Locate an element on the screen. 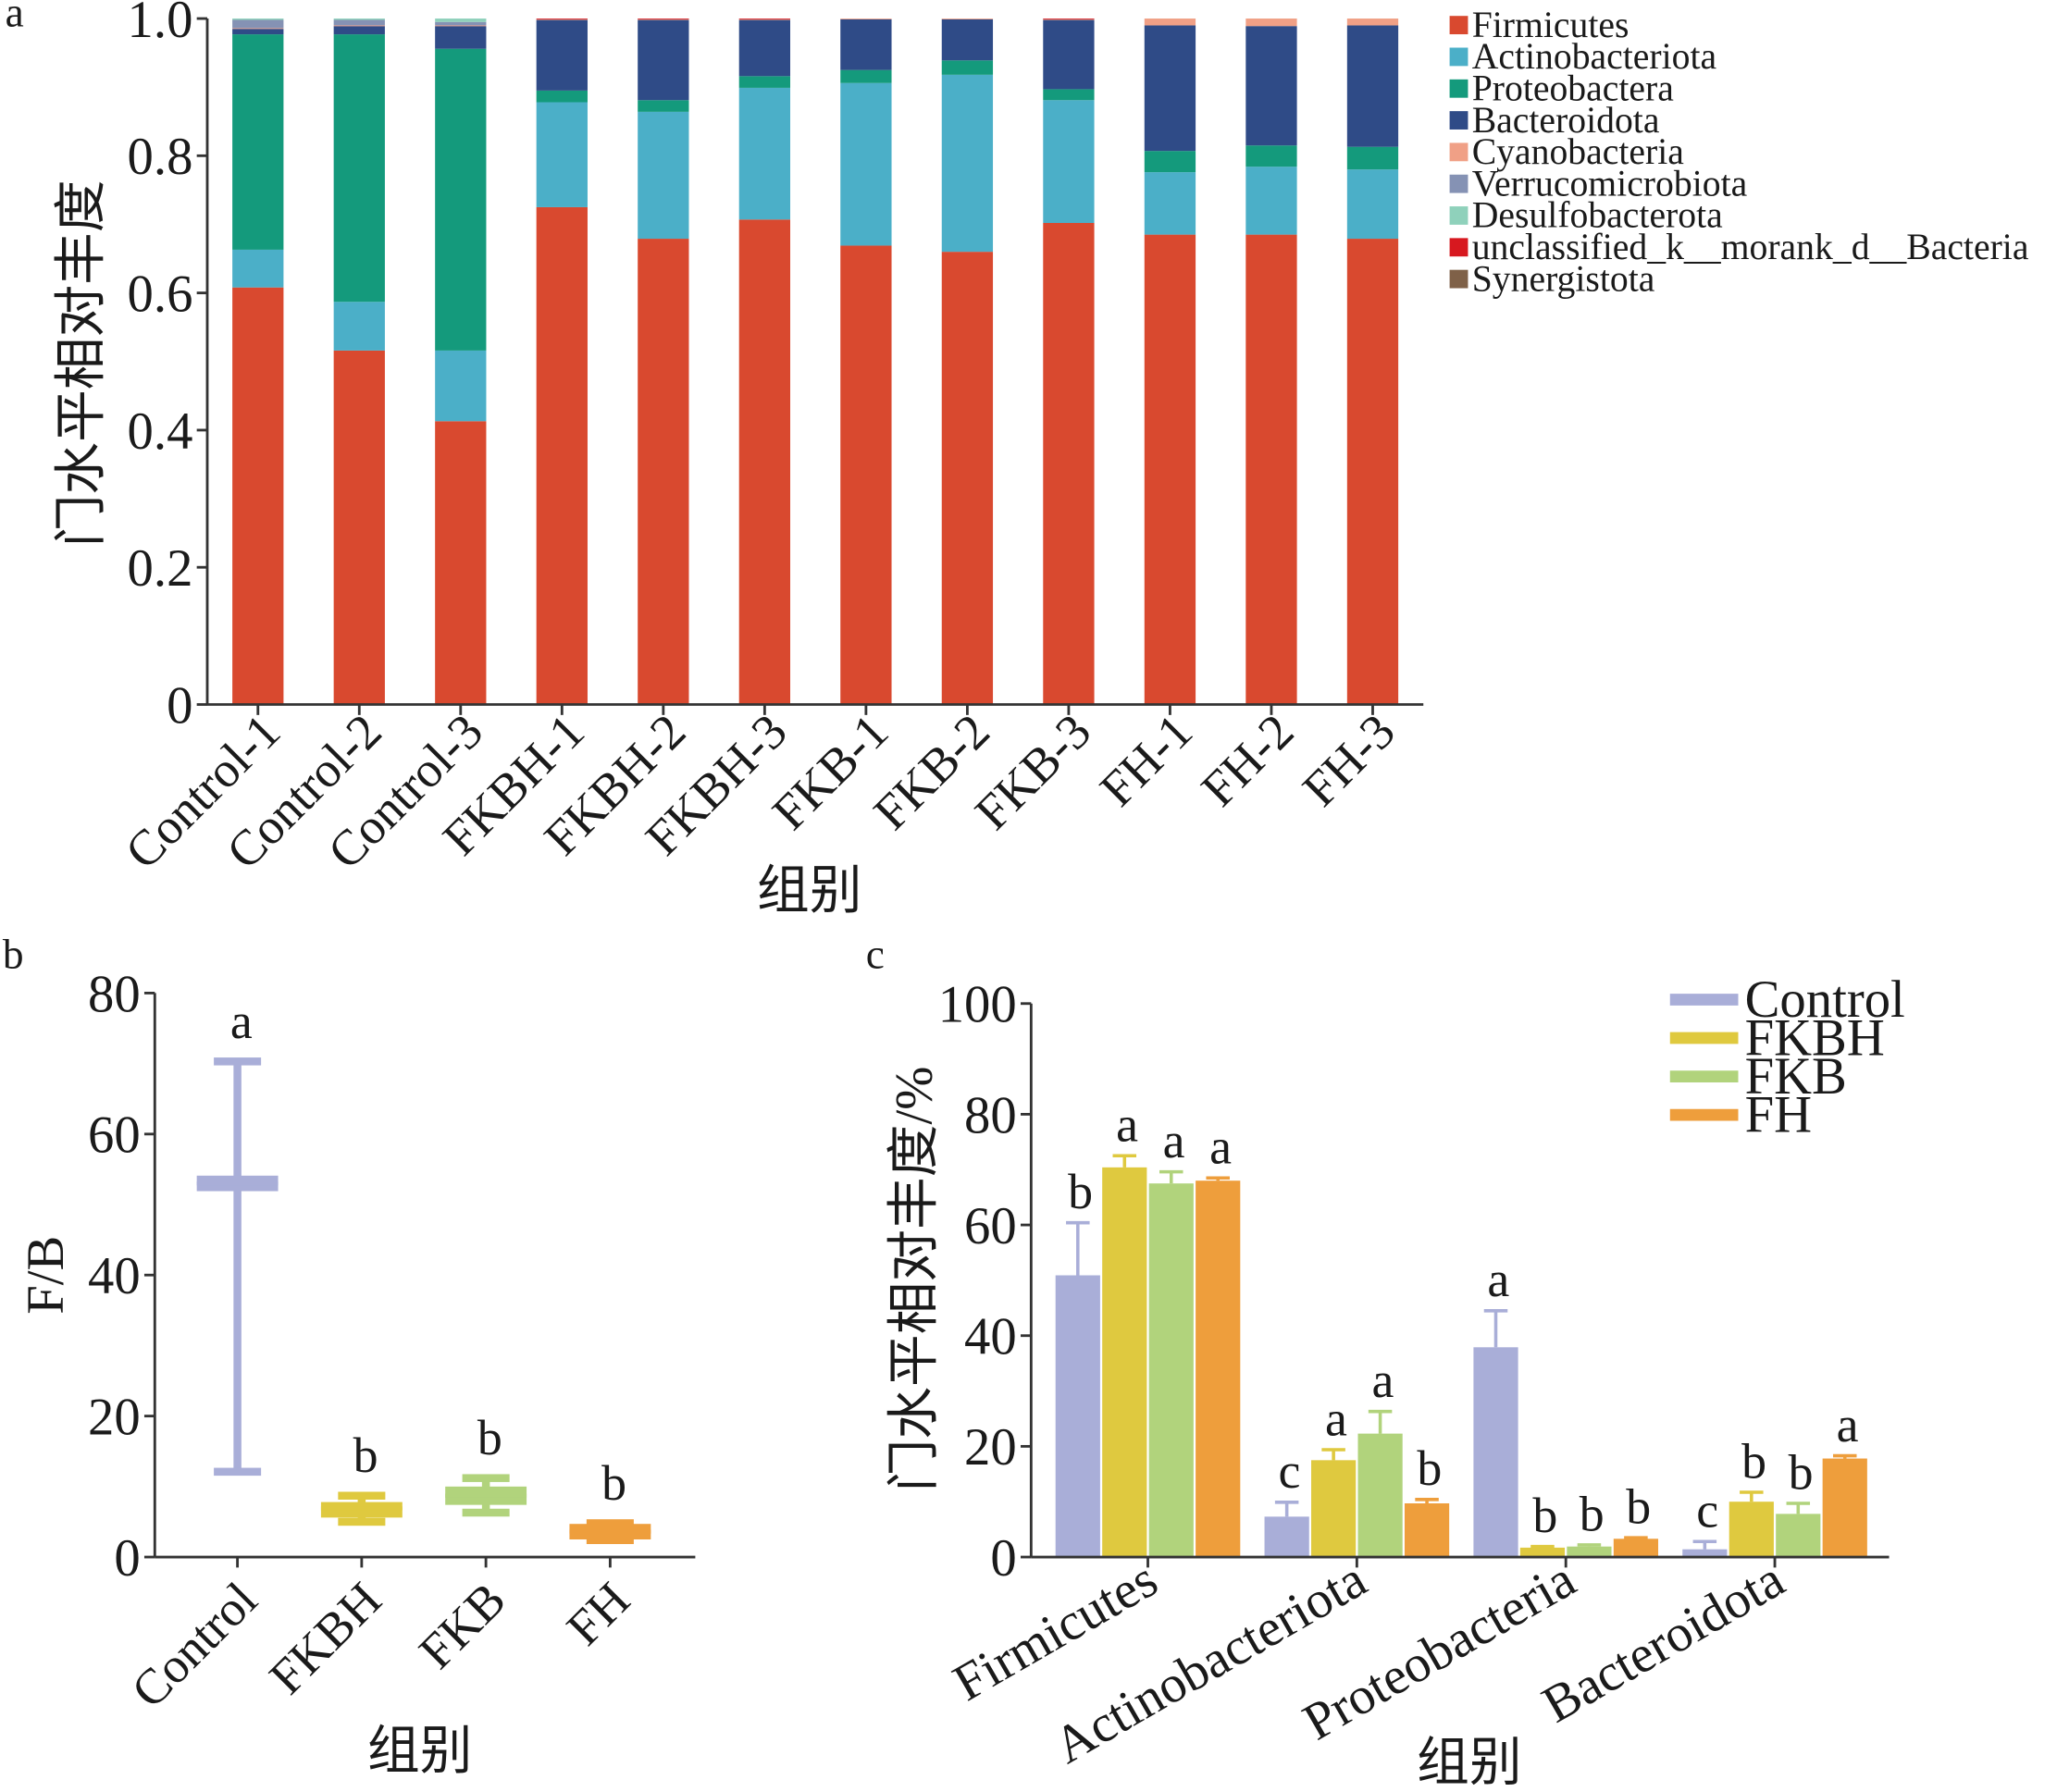 The height and width of the screenshot is (1792, 2057). significance-letter-fkbh-actinobacteriota: a is located at coordinates (1336, 1418).